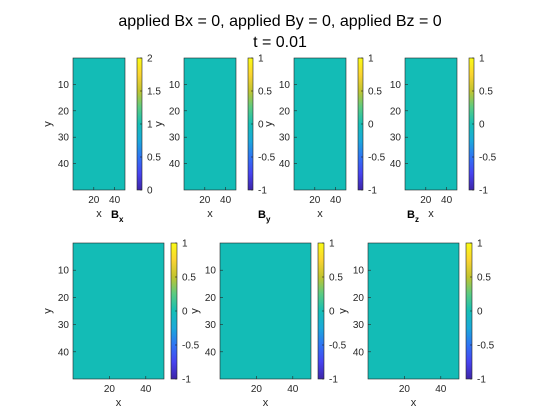 Image resolution: width=560 pixels, height=420 pixels. What do you see at coordinates (268, 219) in the screenshot?
I see `component-subscript: y` at bounding box center [268, 219].